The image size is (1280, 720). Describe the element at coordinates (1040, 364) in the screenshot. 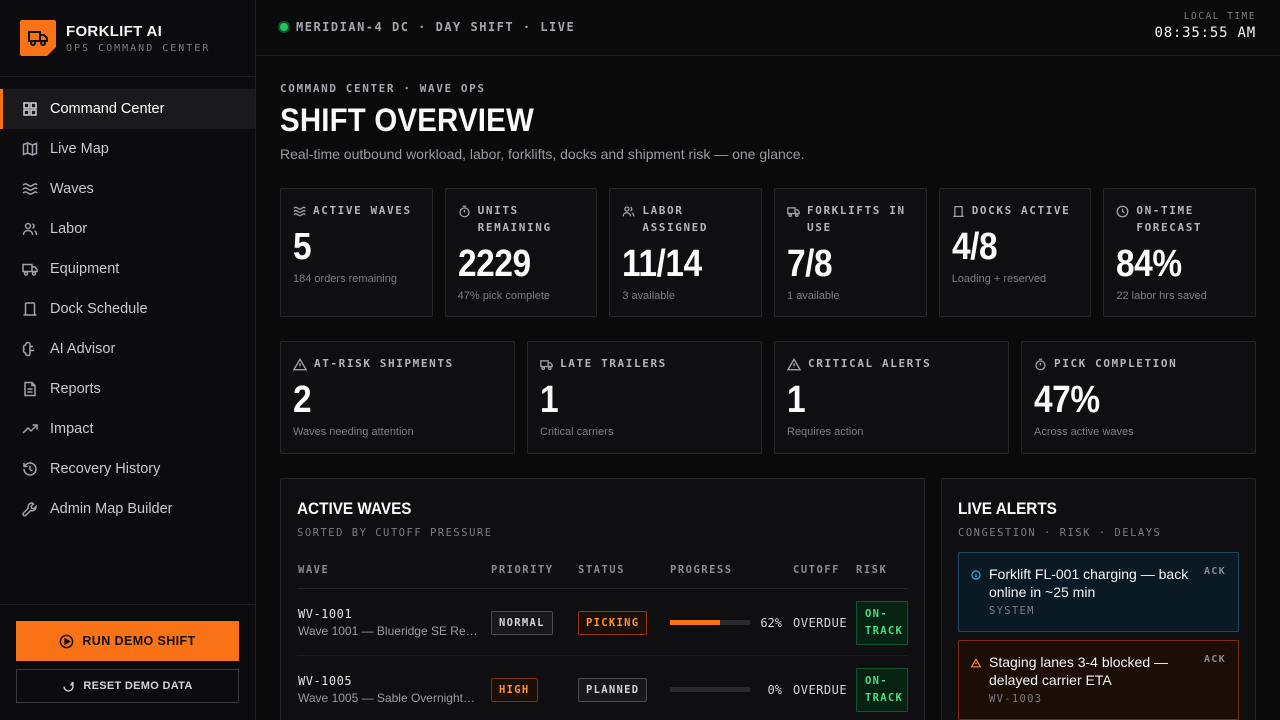

I see `timer-icon` at that location.